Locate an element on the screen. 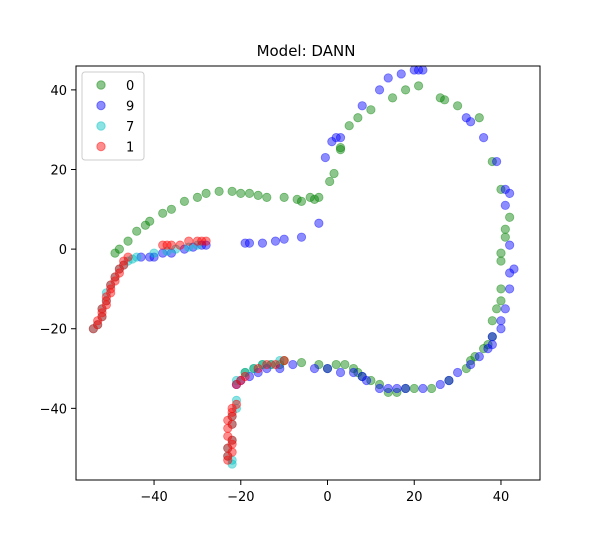 The height and width of the screenshot is (540, 600). legend-label-0: 0 is located at coordinates (130, 86).